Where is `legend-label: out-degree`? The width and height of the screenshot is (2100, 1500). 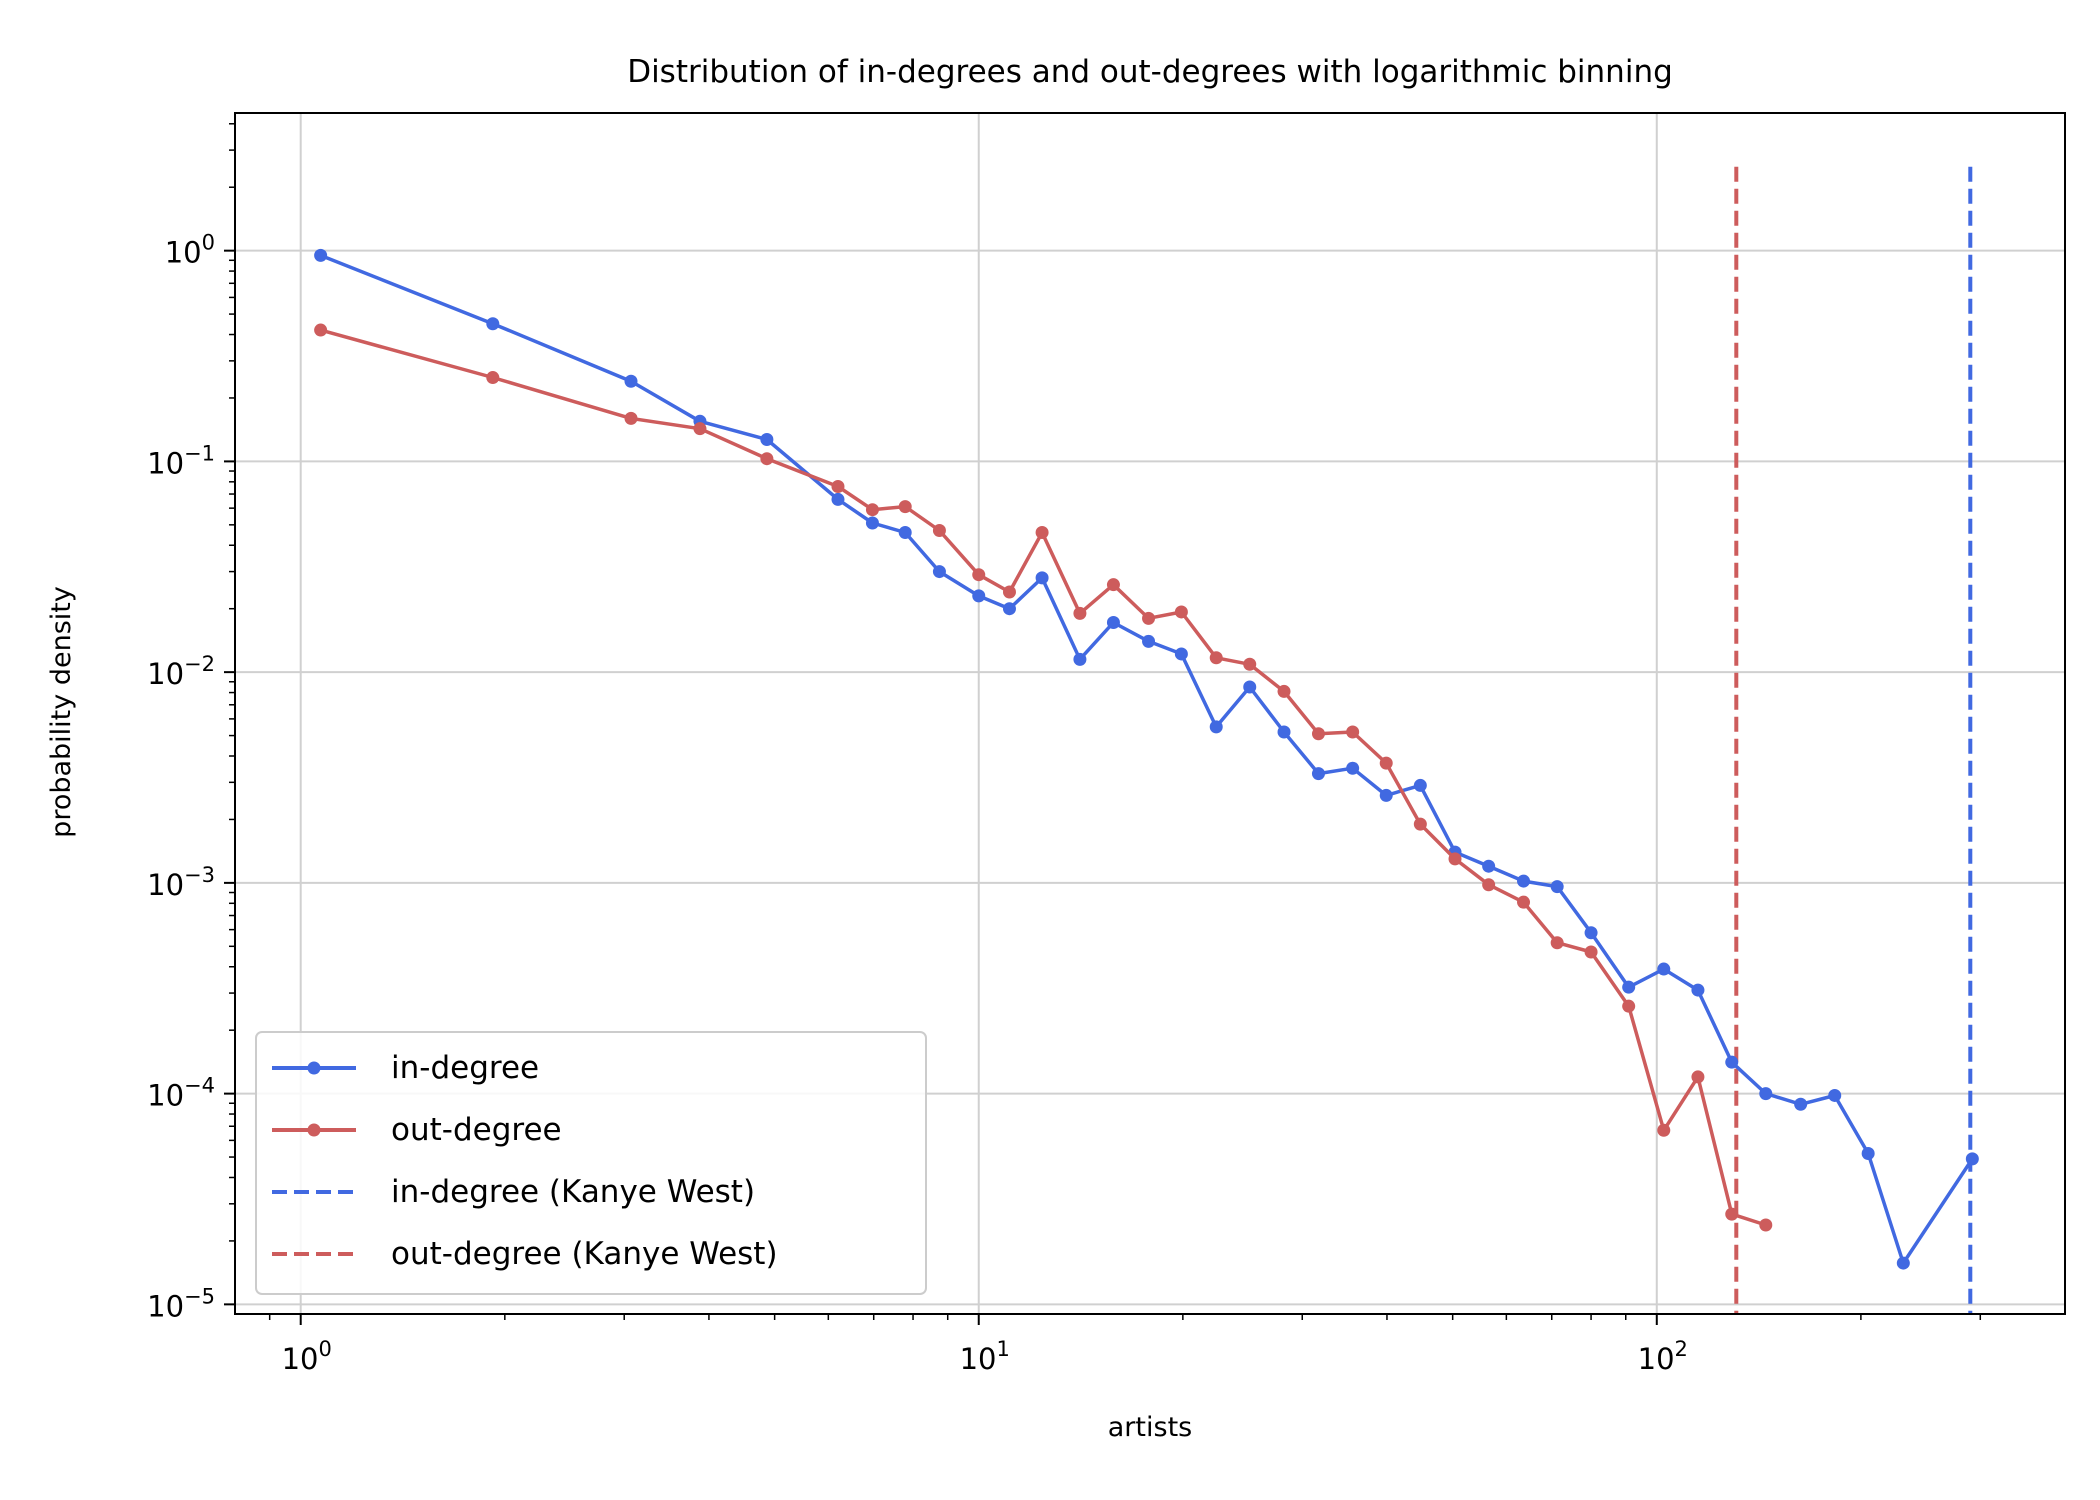 legend-label: out-degree is located at coordinates (476, 1130).